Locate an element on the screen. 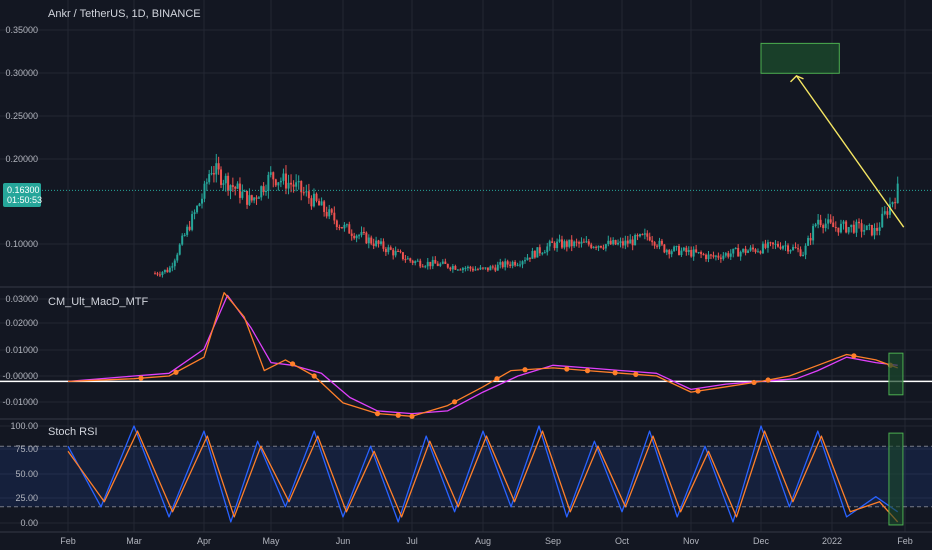 This screenshot has height=550, width=932. stoch-highlight-box is located at coordinates (896, 479).